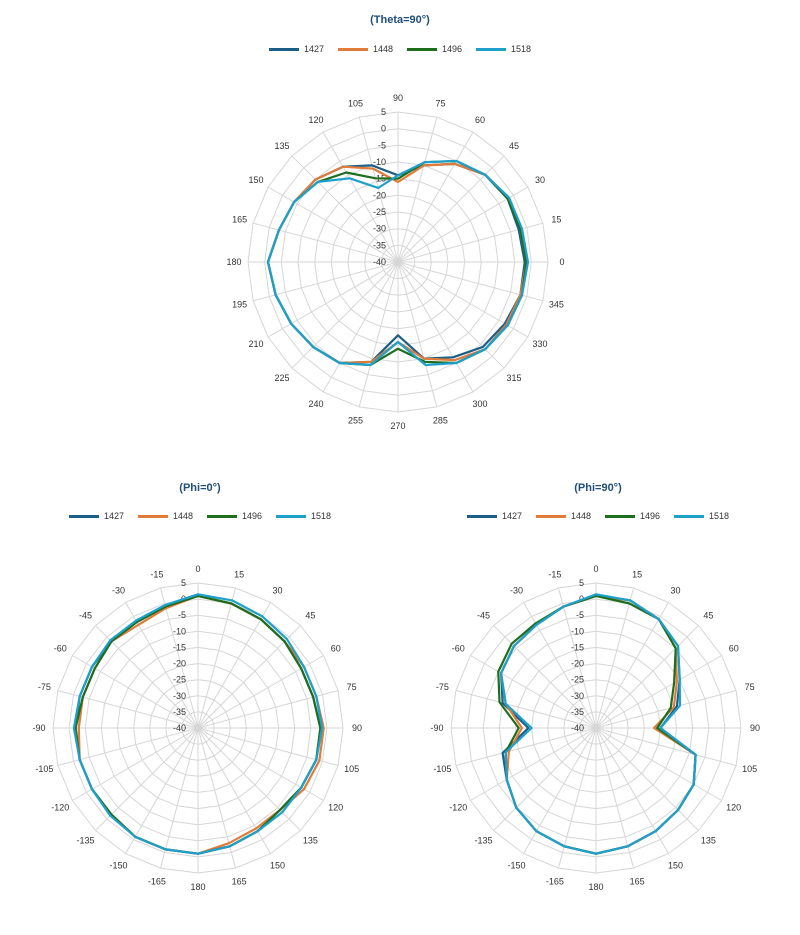 Image resolution: width=800 pixels, height=935 pixels. What do you see at coordinates (637, 574) in the screenshot?
I see `angle-tick-label: 15` at bounding box center [637, 574].